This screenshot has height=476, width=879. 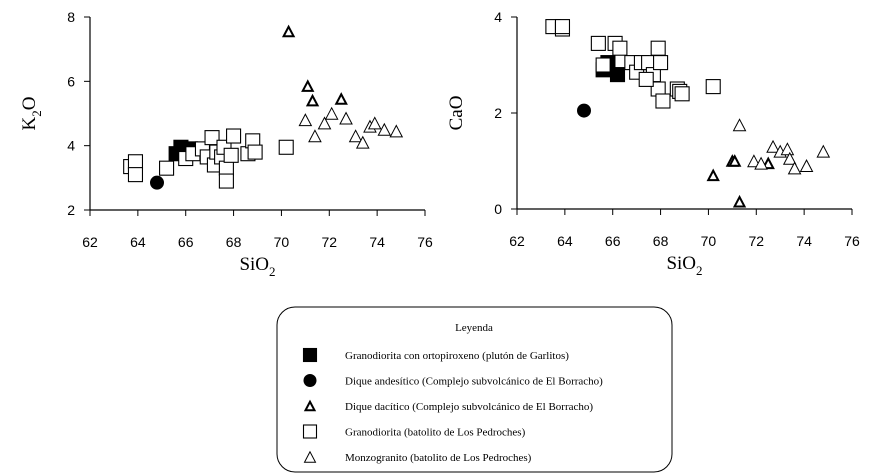 I want to click on legend-marker-andesitic, so click(x=310, y=380).